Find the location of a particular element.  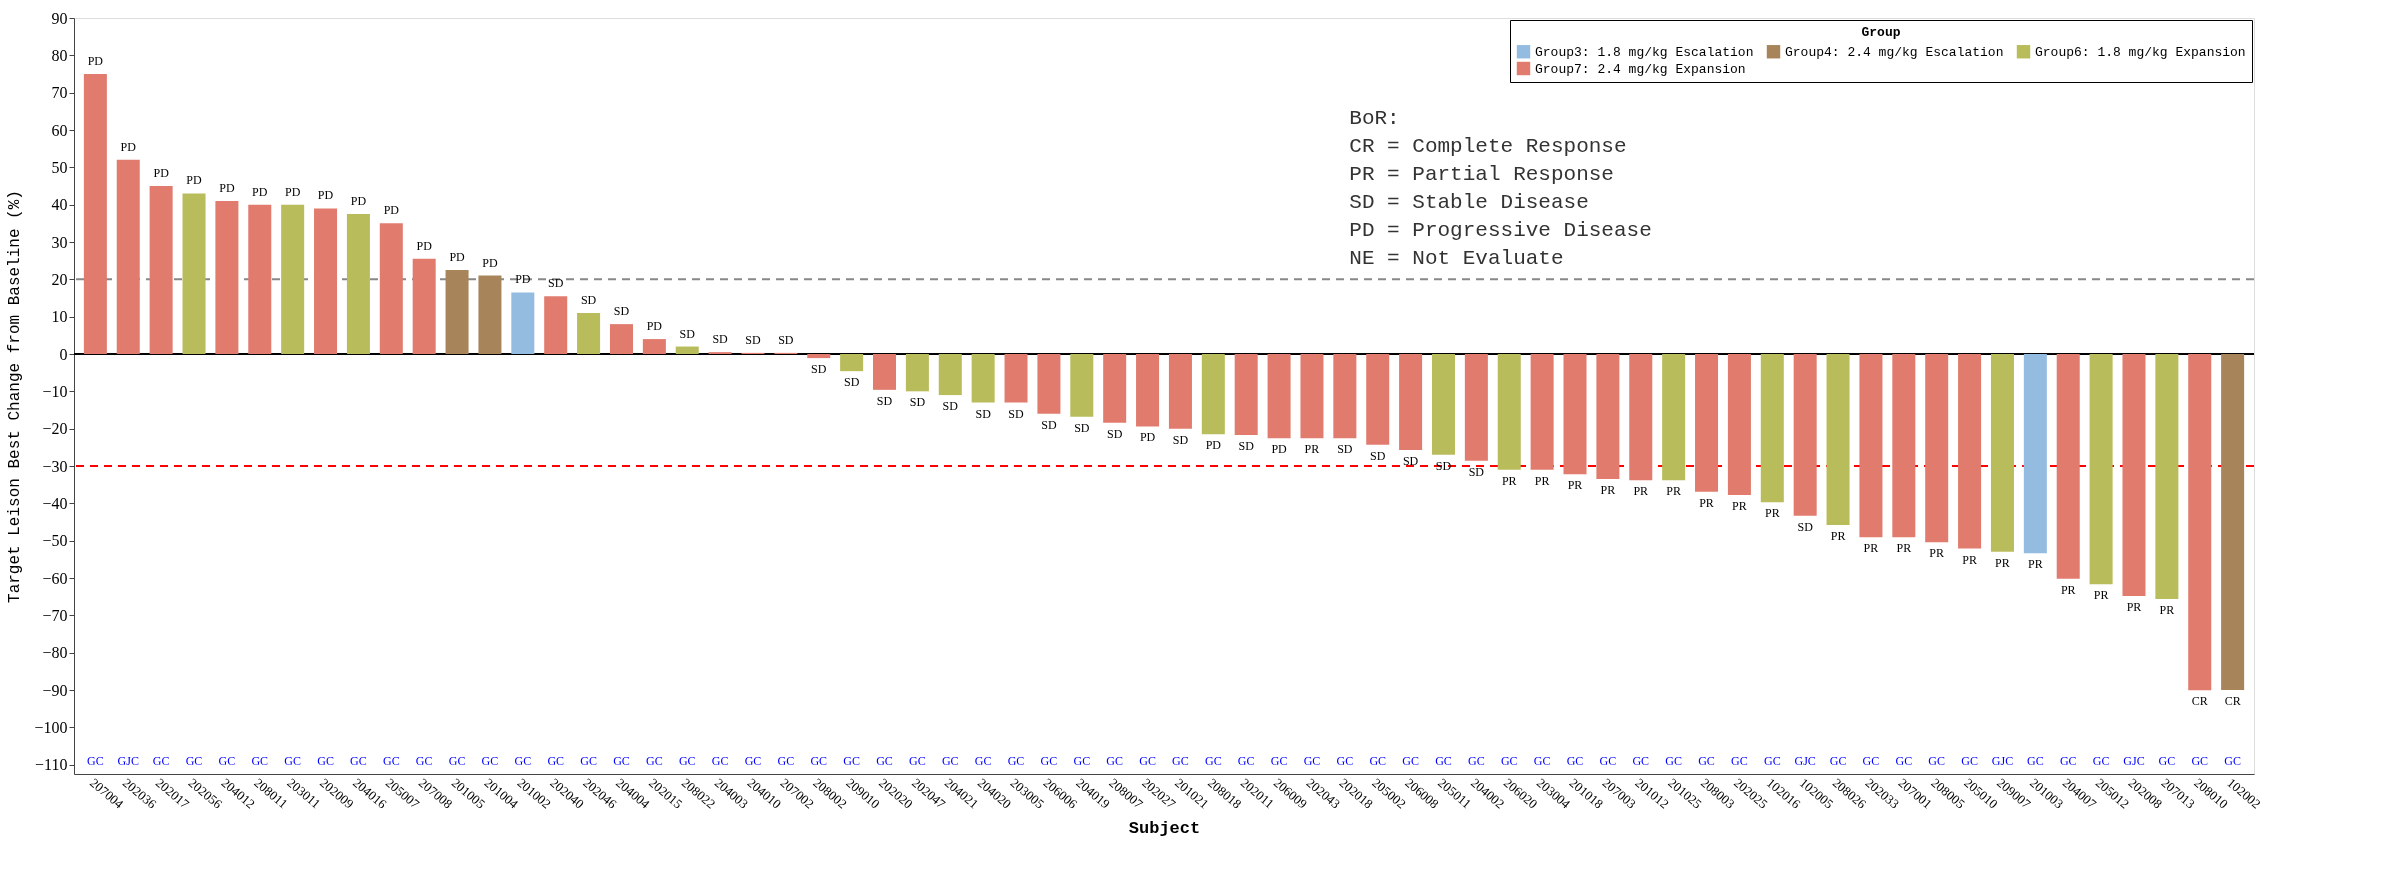

y-tick-label: 40 is located at coordinates (59, 205).